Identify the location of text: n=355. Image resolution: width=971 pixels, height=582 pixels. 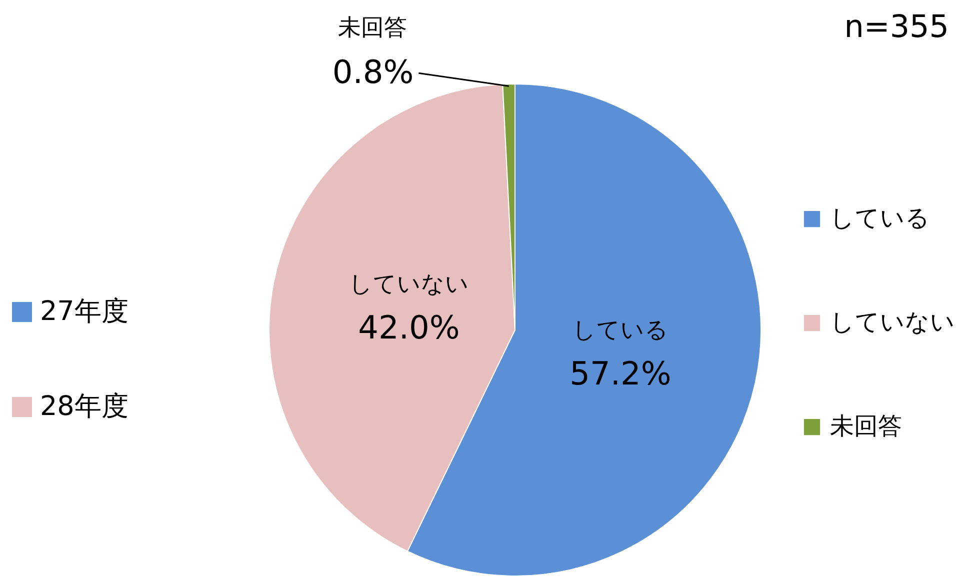
(896, 27).